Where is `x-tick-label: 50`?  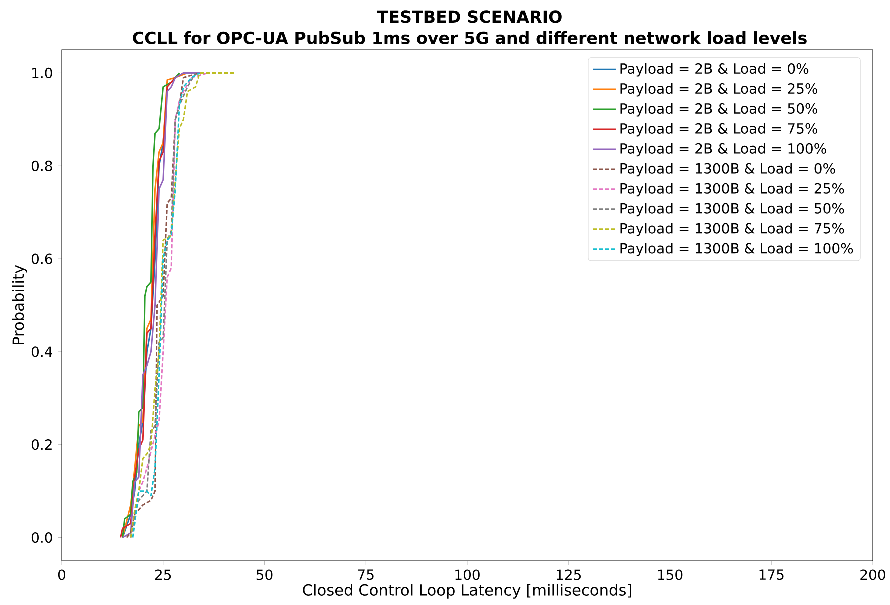
x-tick-label: 50 is located at coordinates (264, 575).